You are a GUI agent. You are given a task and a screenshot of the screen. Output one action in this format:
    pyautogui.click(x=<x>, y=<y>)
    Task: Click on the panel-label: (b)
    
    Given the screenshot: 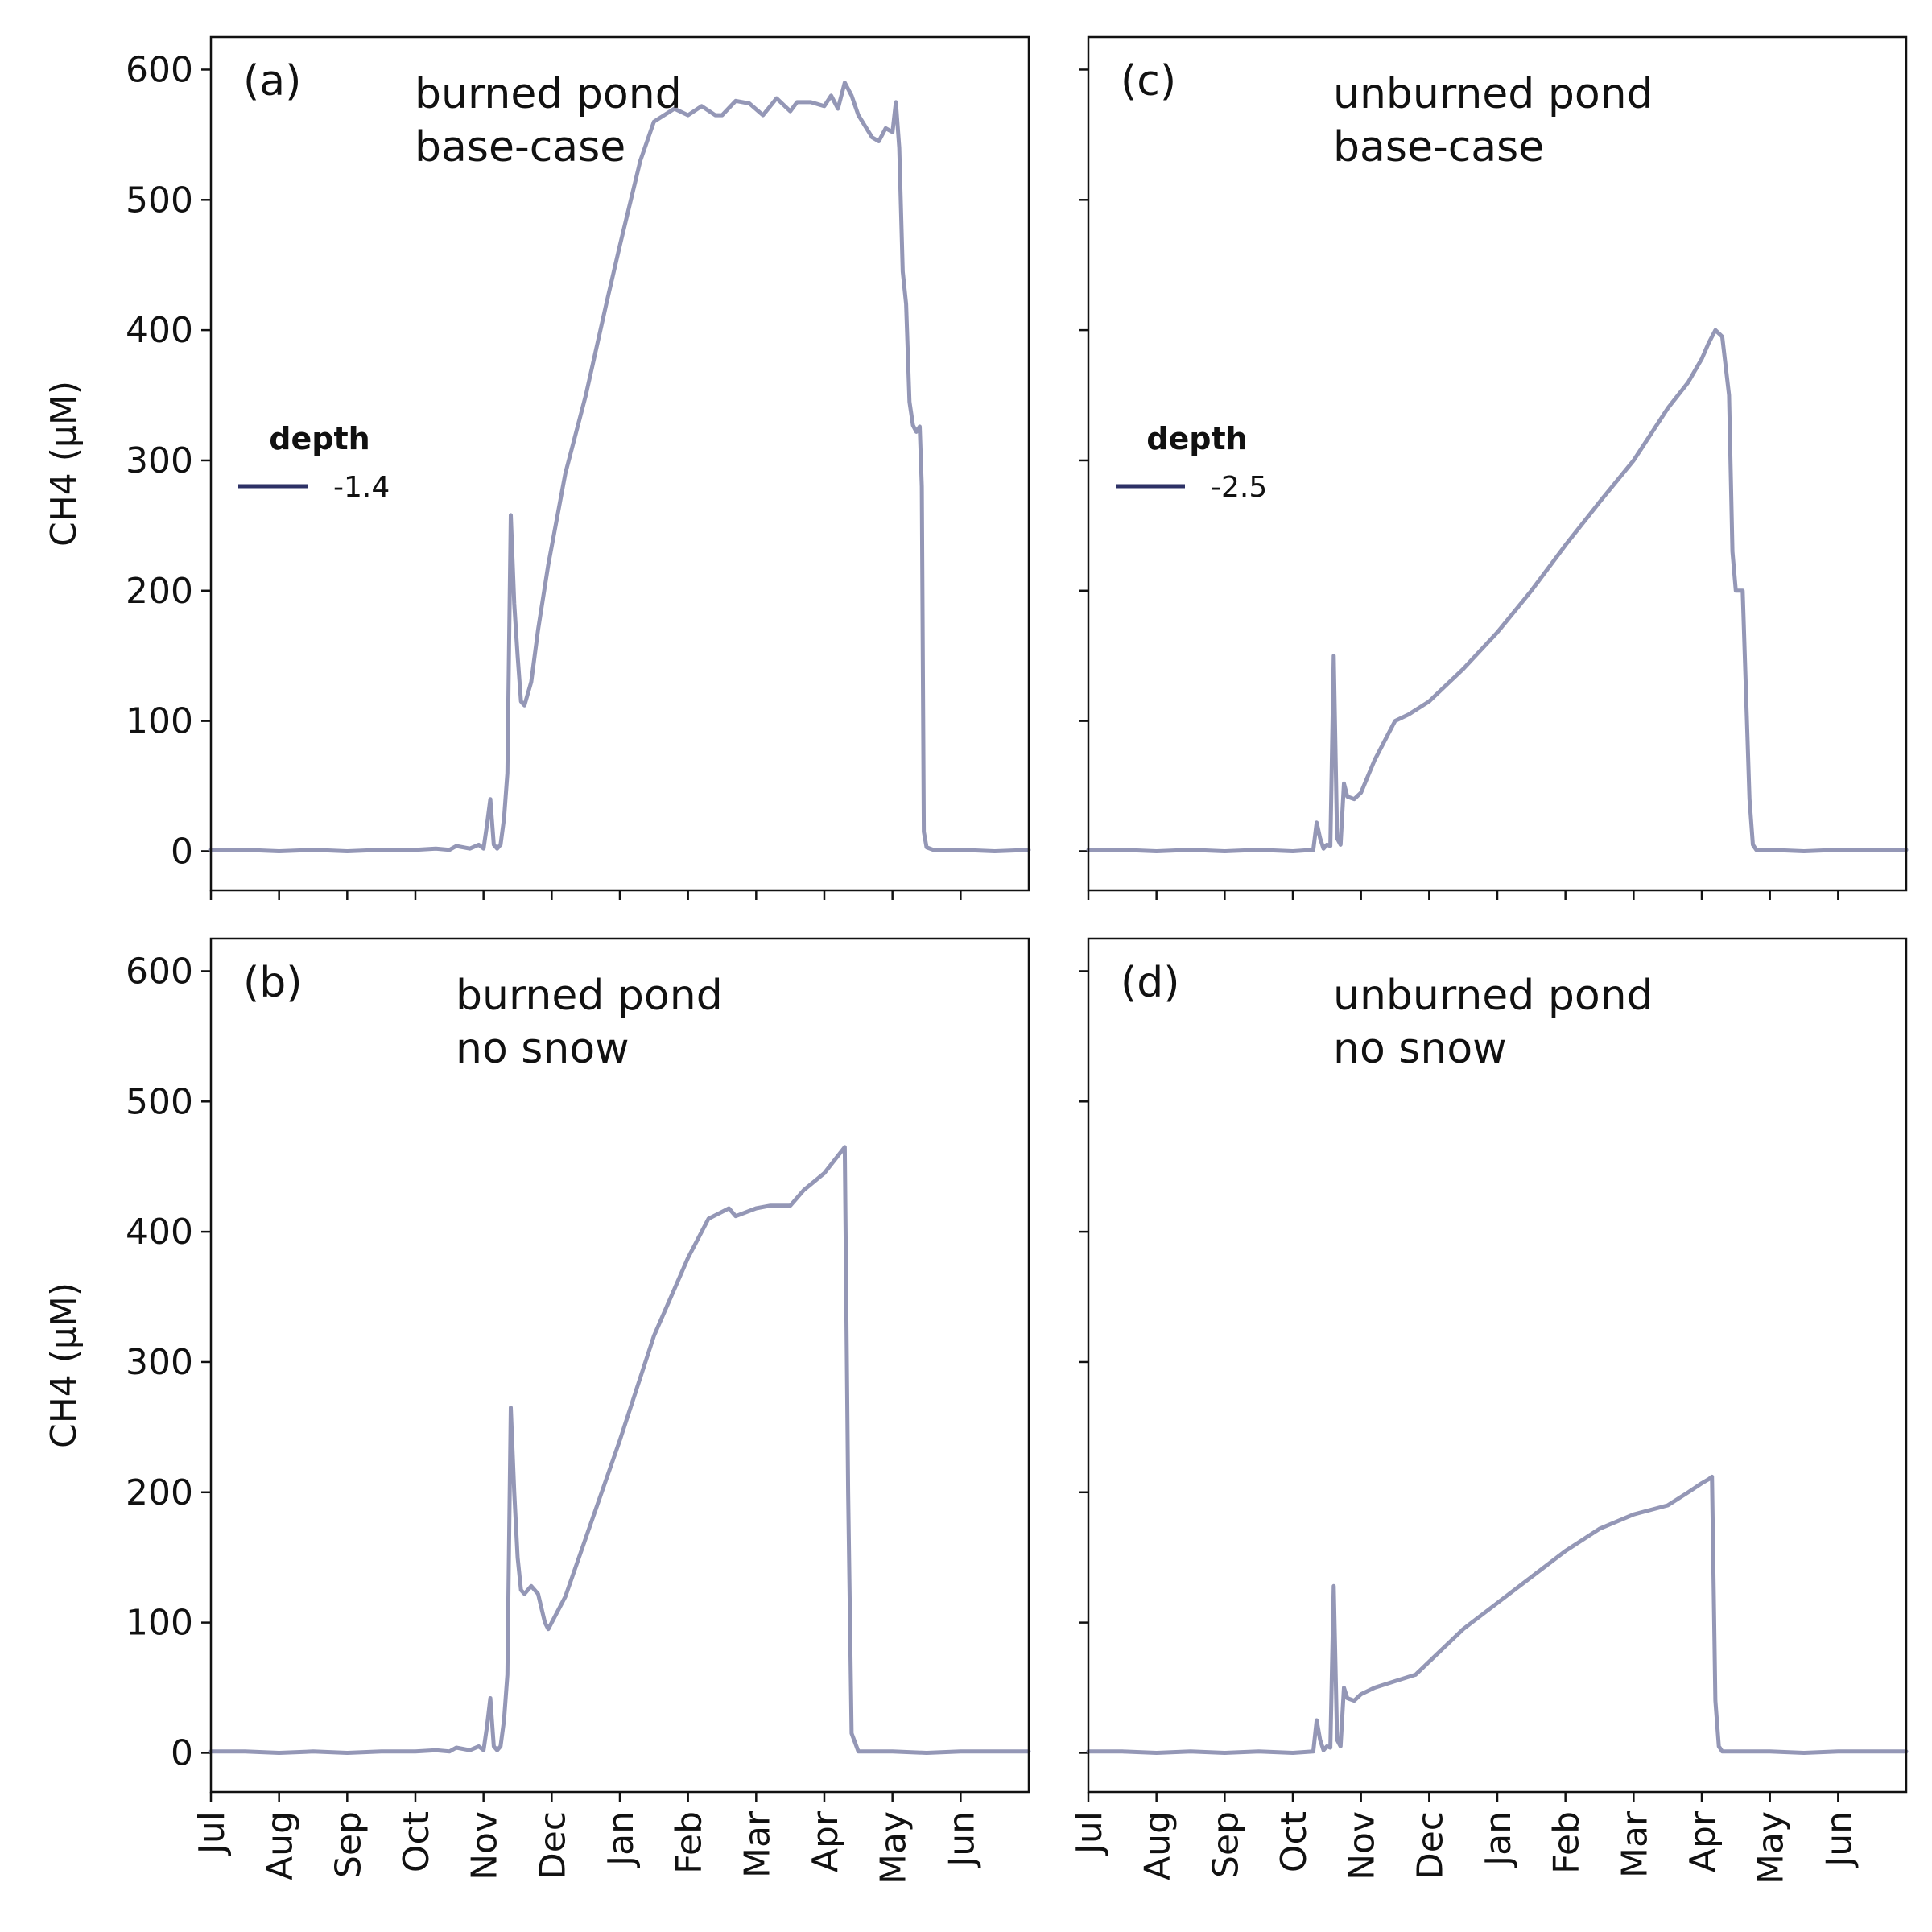 What is the action you would take?
    pyautogui.click(x=273, y=983)
    